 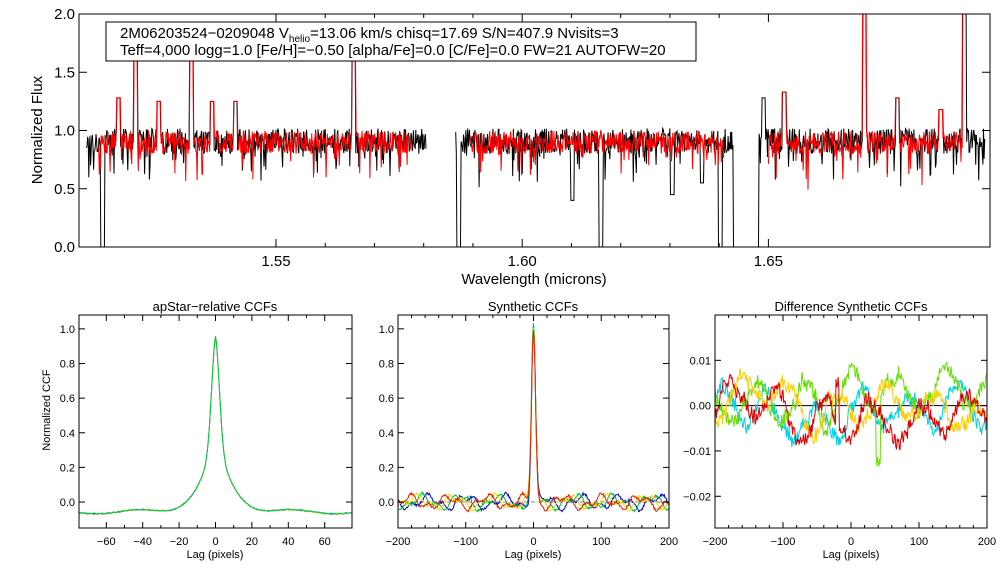 I want to click on y-tick-label: −0.01, so click(x=697, y=452).